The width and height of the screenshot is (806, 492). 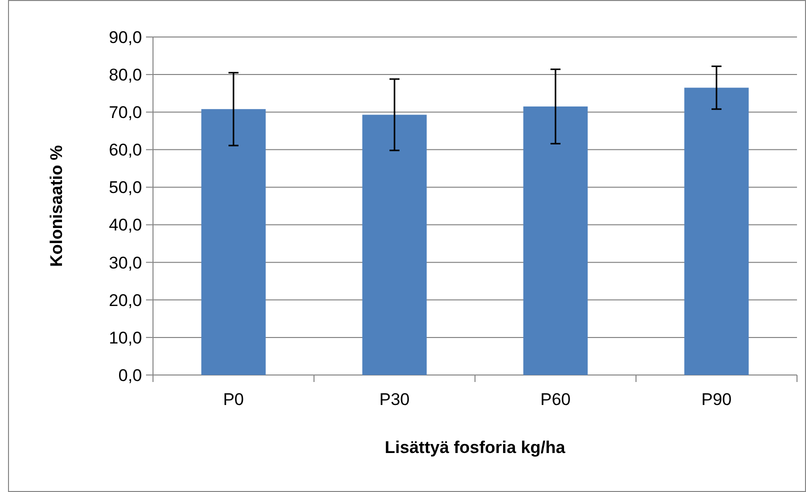 I want to click on y-tick-label: 70,0, so click(x=125, y=112).